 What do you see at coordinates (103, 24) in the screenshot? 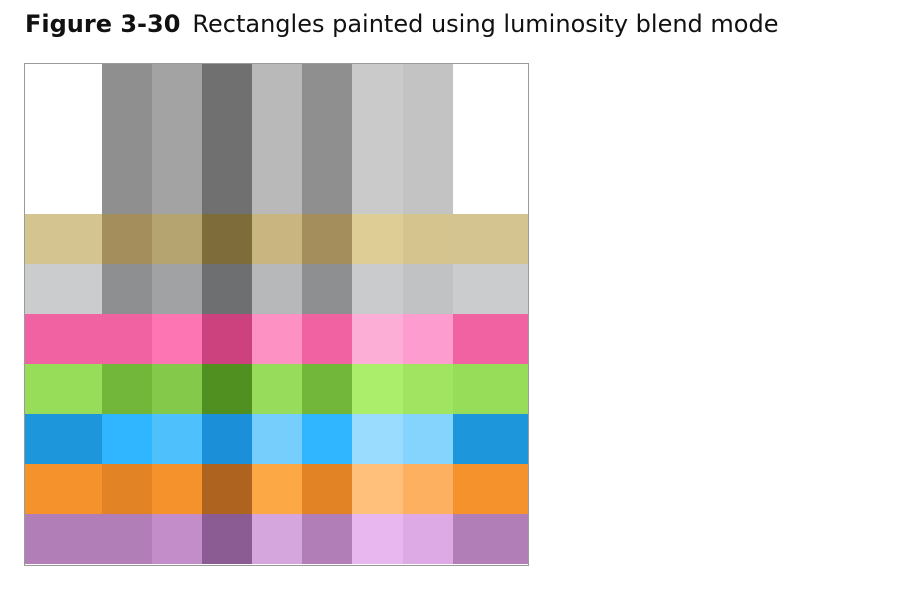
I see `figure-number: Figure 3-30` at bounding box center [103, 24].